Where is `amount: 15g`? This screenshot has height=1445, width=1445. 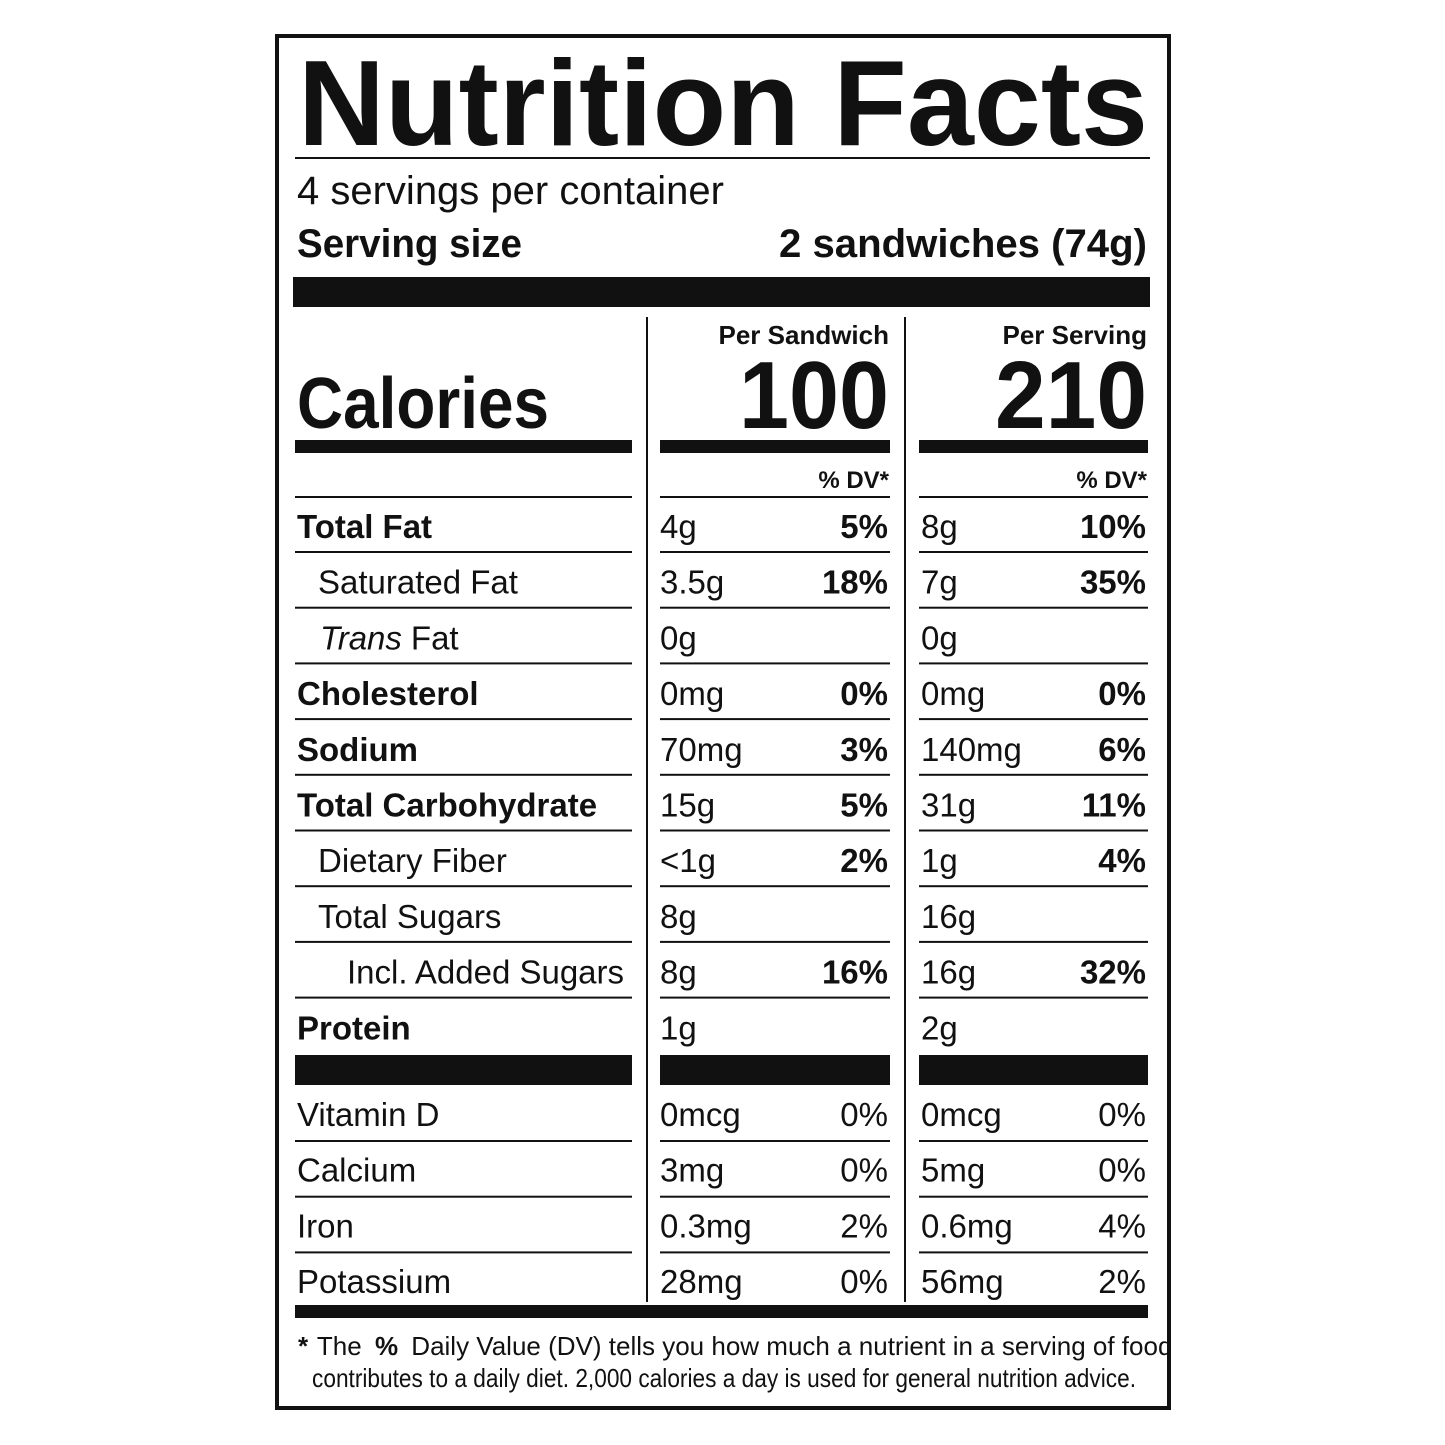
amount: 15g is located at coordinates (687, 805).